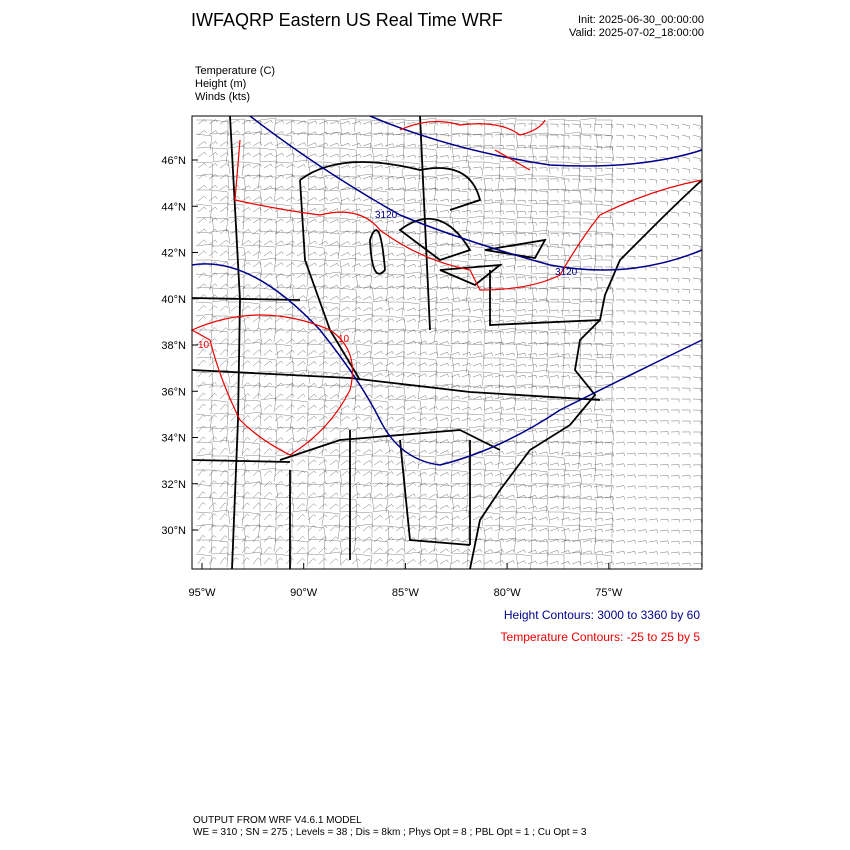  Describe the element at coordinates (173, 531) in the screenshot. I see `lat-label: 30°N` at that location.